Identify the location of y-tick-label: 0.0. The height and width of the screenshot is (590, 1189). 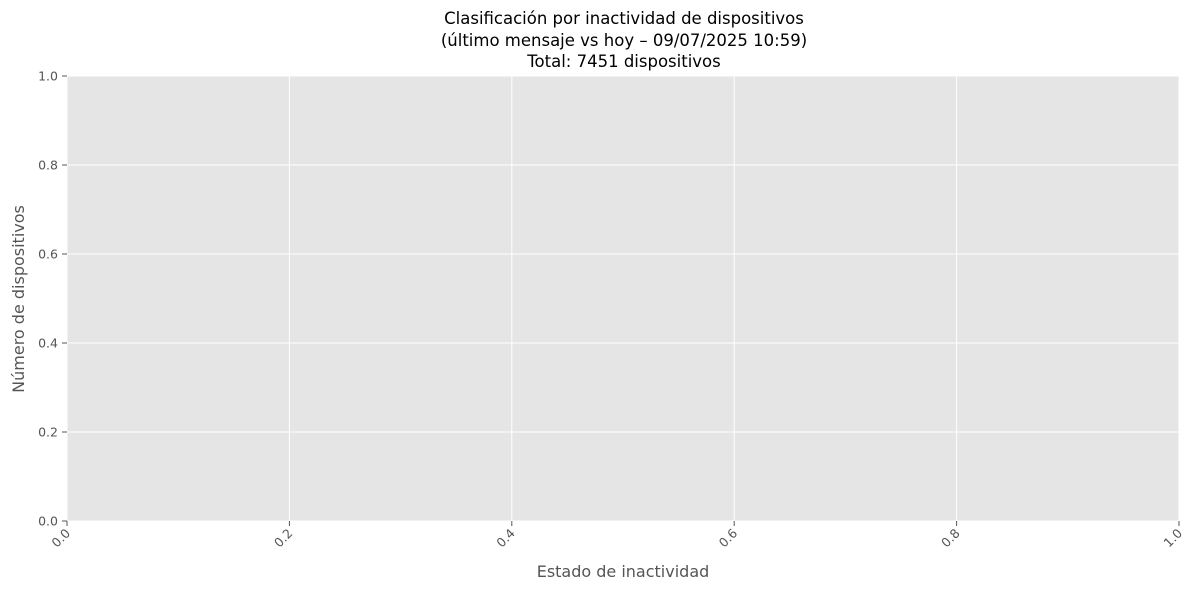
(48, 521).